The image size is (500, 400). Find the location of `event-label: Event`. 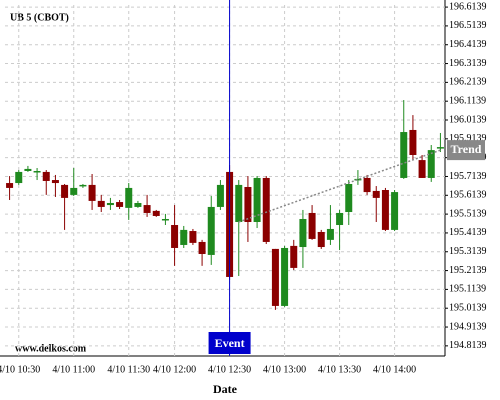

event-label: Event is located at coordinates (230, 343).